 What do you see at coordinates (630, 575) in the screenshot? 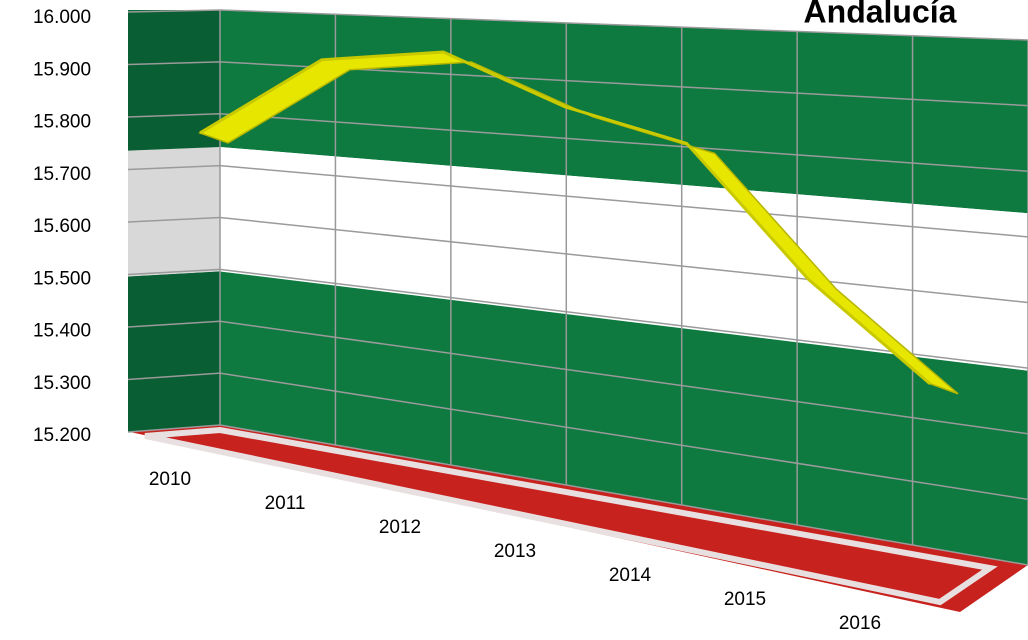
I see `x-tick-label: 2014` at bounding box center [630, 575].